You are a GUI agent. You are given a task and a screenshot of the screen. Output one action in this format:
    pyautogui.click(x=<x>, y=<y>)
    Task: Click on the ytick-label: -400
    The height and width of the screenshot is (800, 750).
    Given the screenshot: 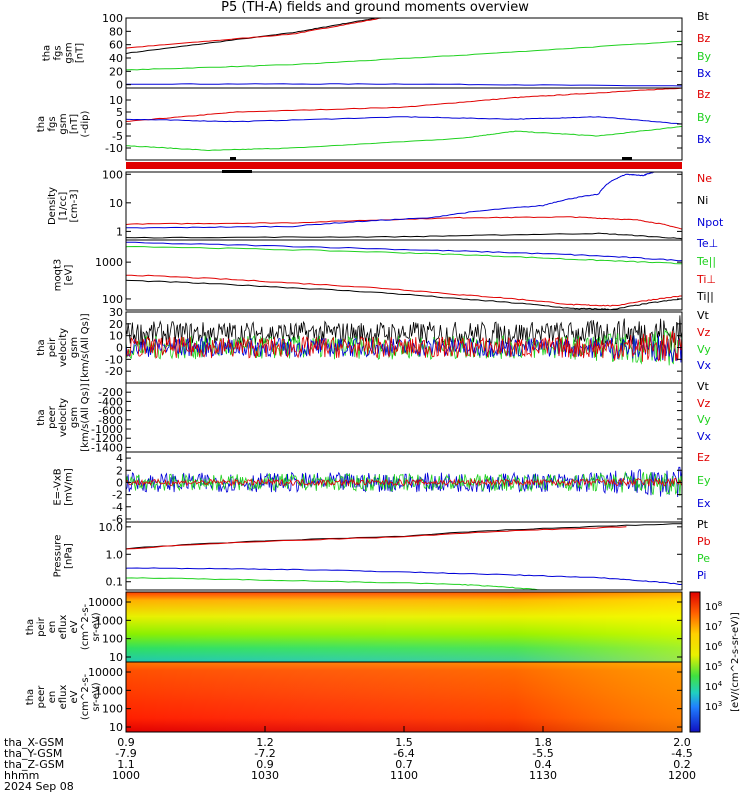 What is the action you would take?
    pyautogui.click(x=110, y=401)
    